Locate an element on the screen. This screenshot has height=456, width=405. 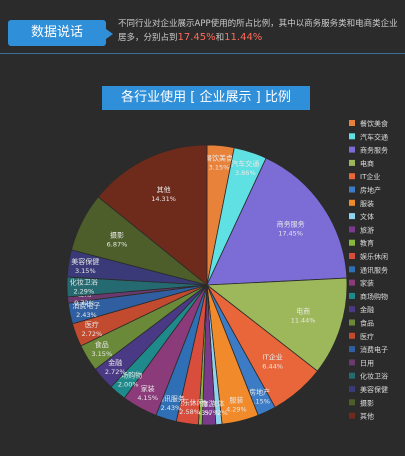
slice-label-2: 商务服务 is located at coordinates (291, 224).